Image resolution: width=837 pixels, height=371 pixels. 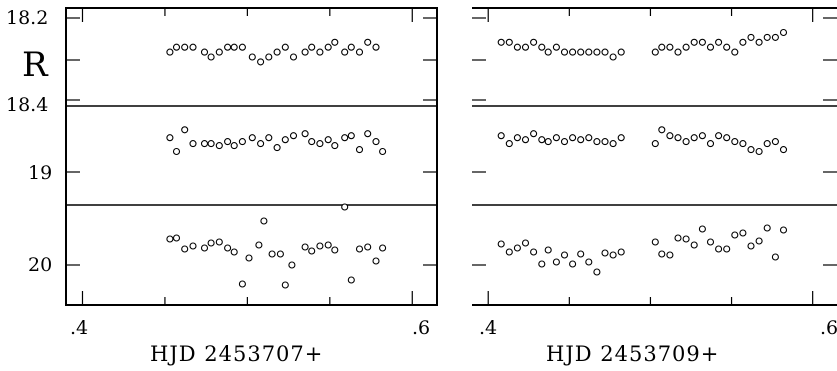 What do you see at coordinates (27, 105) in the screenshot?
I see `y-tick-label-18.4: 18.4` at bounding box center [27, 105].